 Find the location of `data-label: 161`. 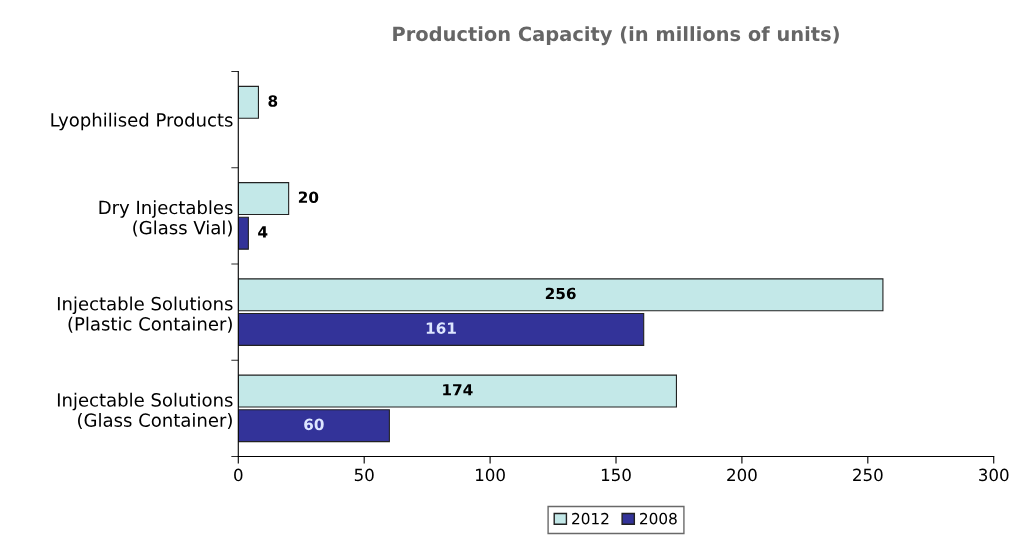

data-label: 161 is located at coordinates (441, 328).